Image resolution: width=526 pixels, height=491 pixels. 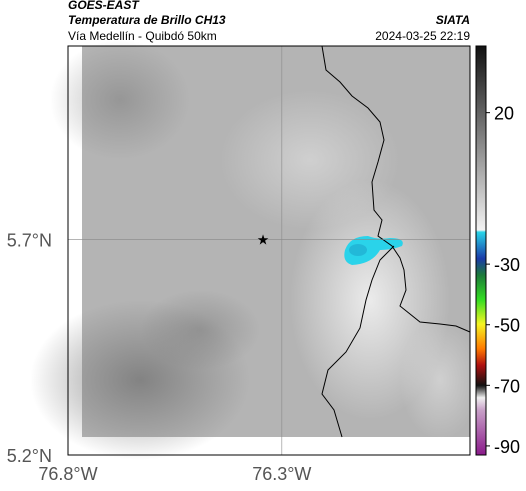 I want to click on colorbar-tick-label: -50, so click(x=507, y=326).